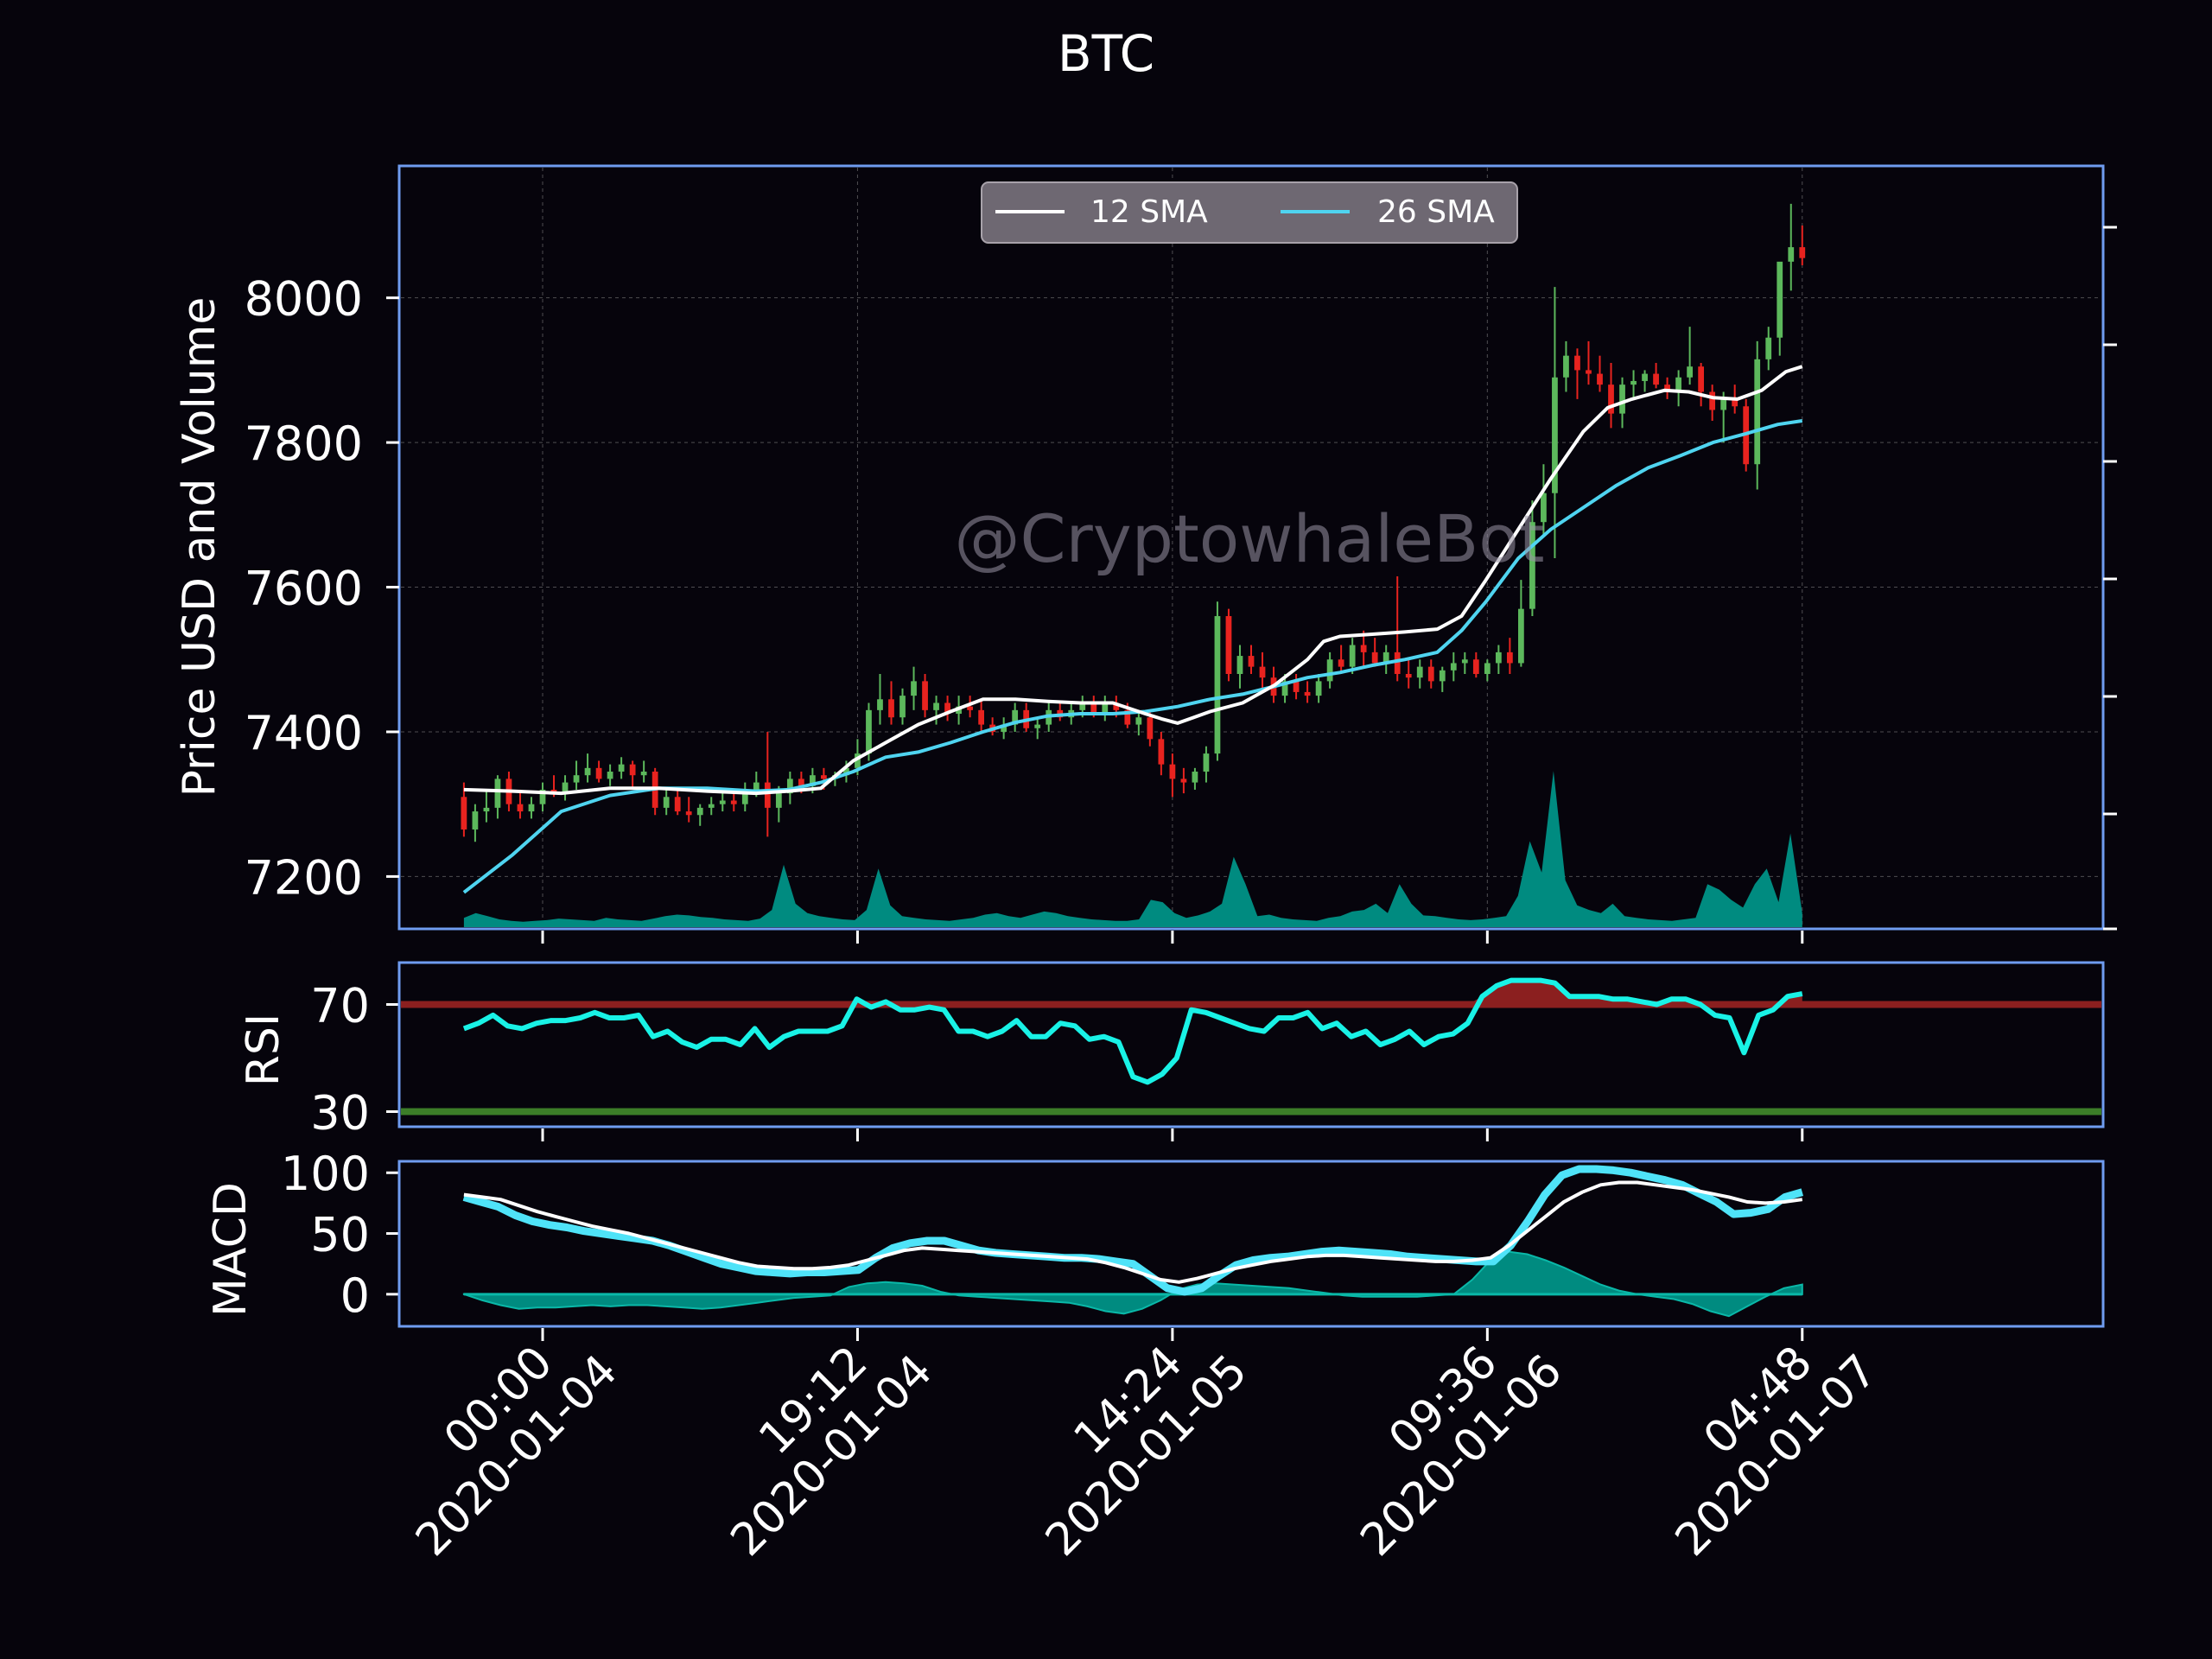 The width and height of the screenshot is (2212, 1659). Describe the element at coordinates (304, 299) in the screenshot. I see `price-y-tick-label-3: 8000` at that location.